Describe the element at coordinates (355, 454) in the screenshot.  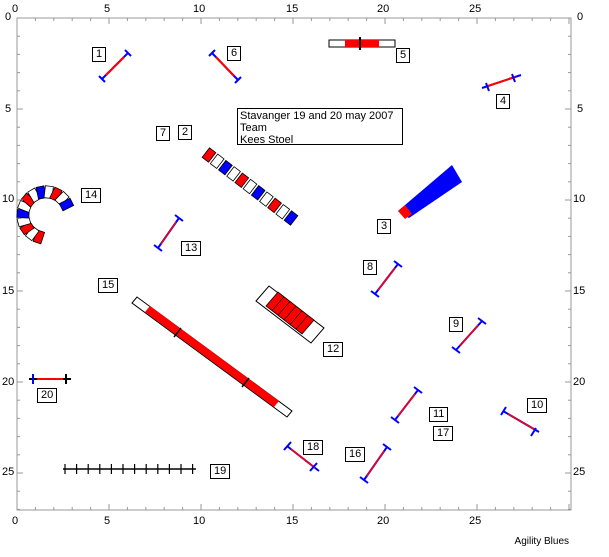
I see `number-label-16: 16` at that location.